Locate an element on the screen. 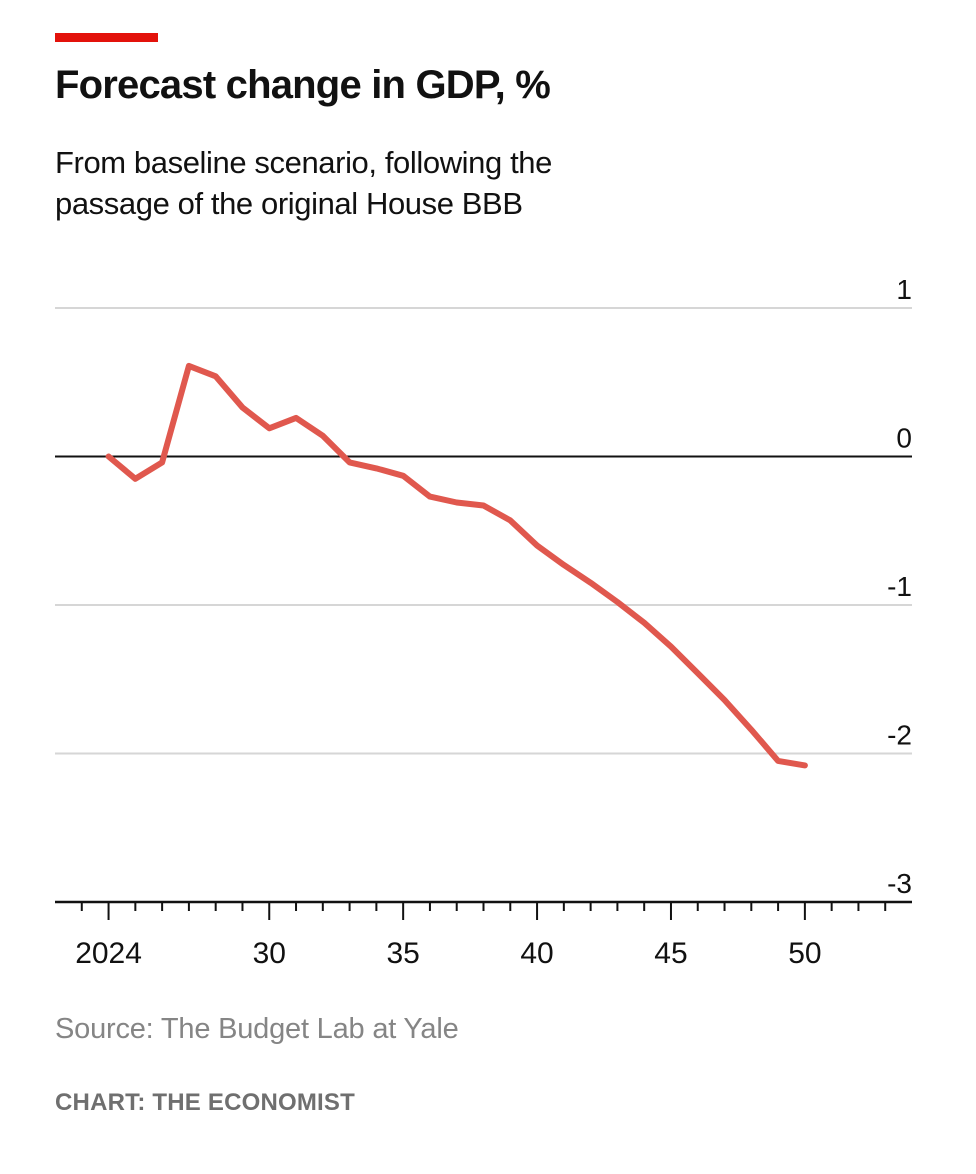 The height and width of the screenshot is (1174, 976). x-tick-label: 45 is located at coordinates (670, 953).